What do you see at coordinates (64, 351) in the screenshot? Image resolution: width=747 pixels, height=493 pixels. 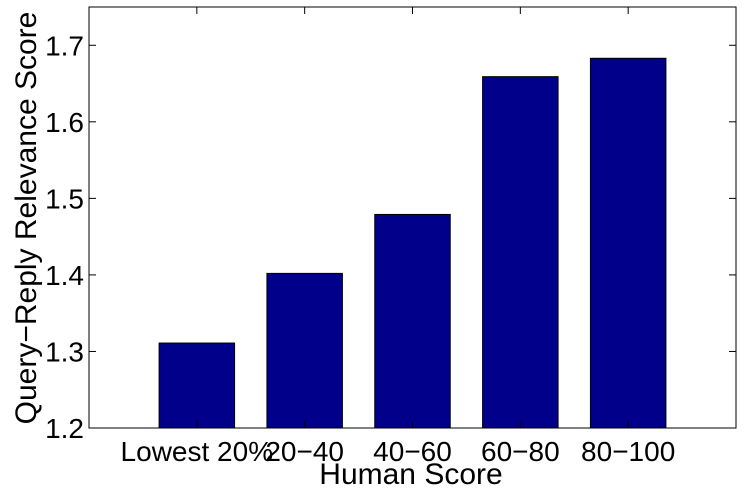 I see `y-tick-label-2: 1.3` at bounding box center [64, 351].